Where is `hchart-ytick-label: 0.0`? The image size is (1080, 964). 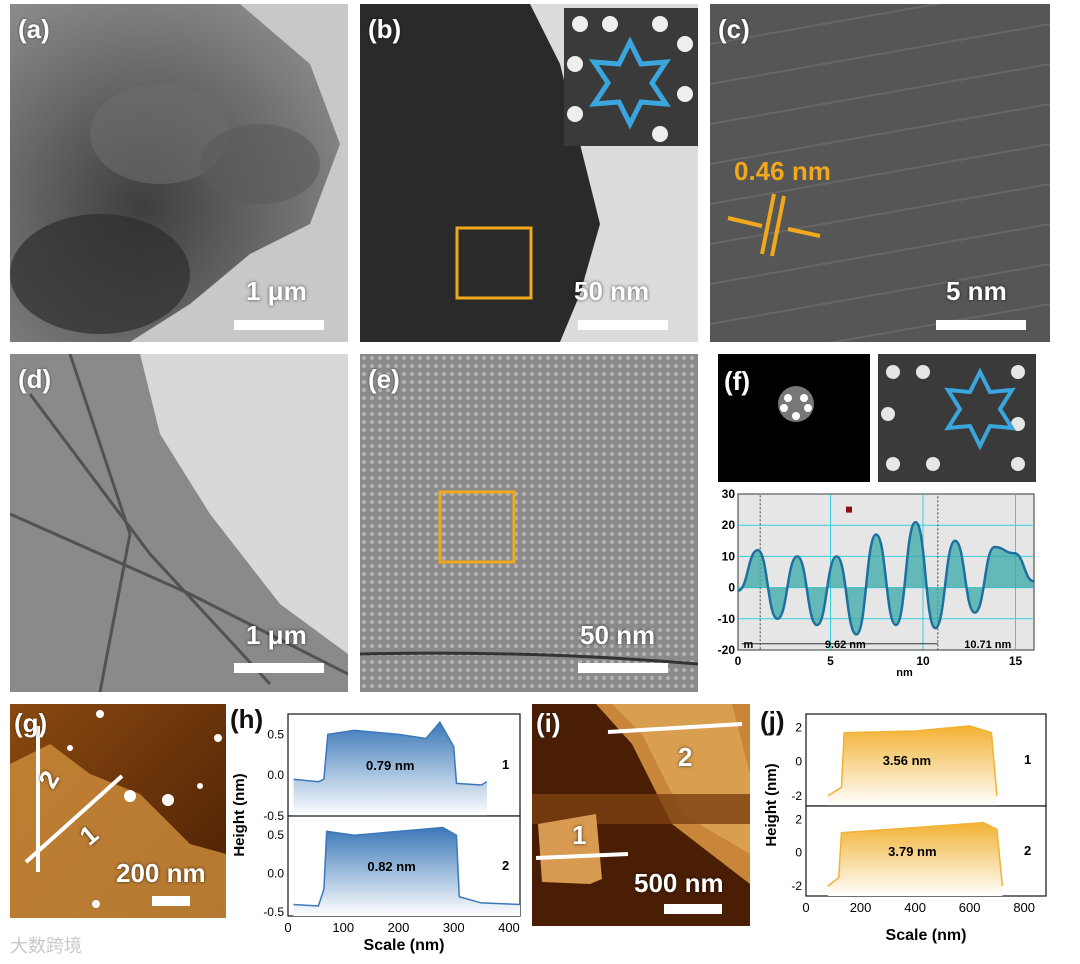
hchart-ytick-label: 0.0 is located at coordinates (275, 874).